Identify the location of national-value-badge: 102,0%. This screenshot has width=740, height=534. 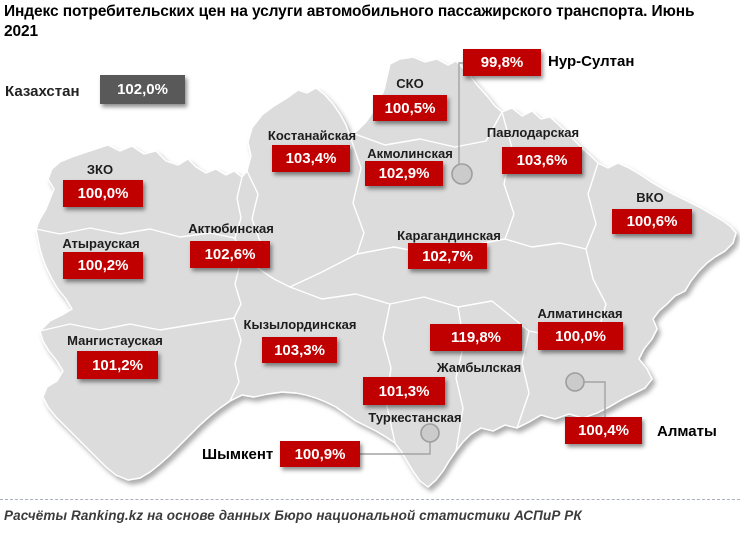
(142, 89).